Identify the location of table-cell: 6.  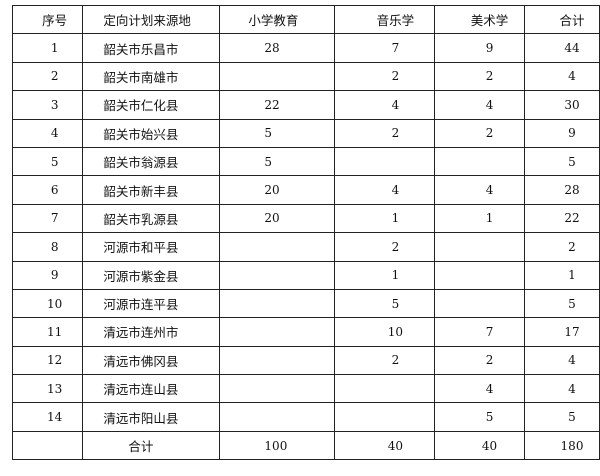
(47, 190).